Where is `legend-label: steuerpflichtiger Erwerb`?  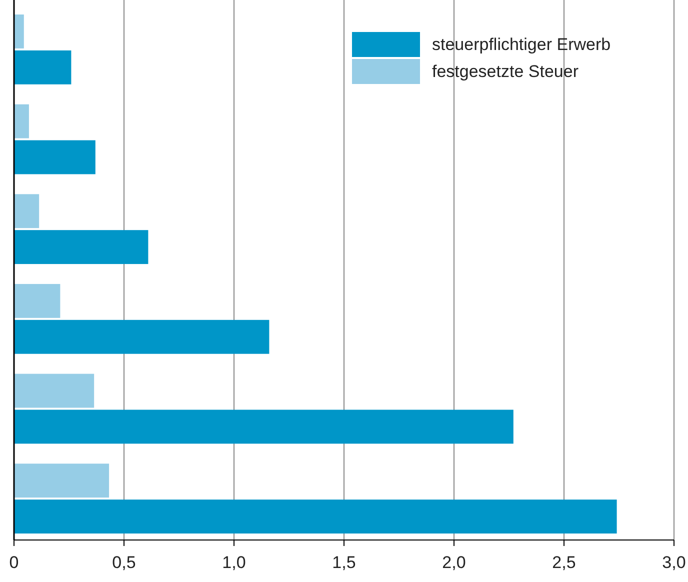 legend-label: steuerpflichtiger Erwerb is located at coordinates (521, 44).